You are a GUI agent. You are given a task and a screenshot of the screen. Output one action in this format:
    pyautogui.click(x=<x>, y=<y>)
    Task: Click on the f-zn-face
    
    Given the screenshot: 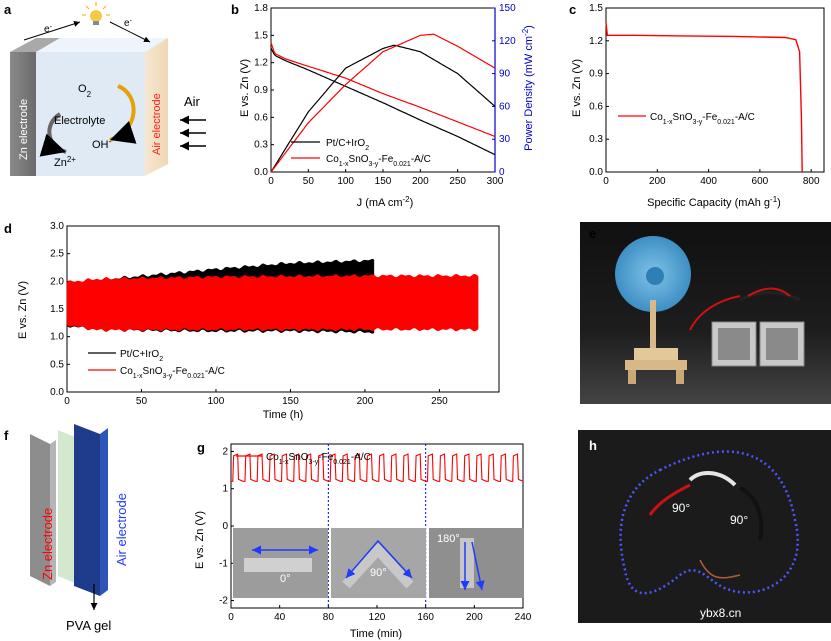 What is the action you would take?
    pyautogui.click(x=53, y=513)
    